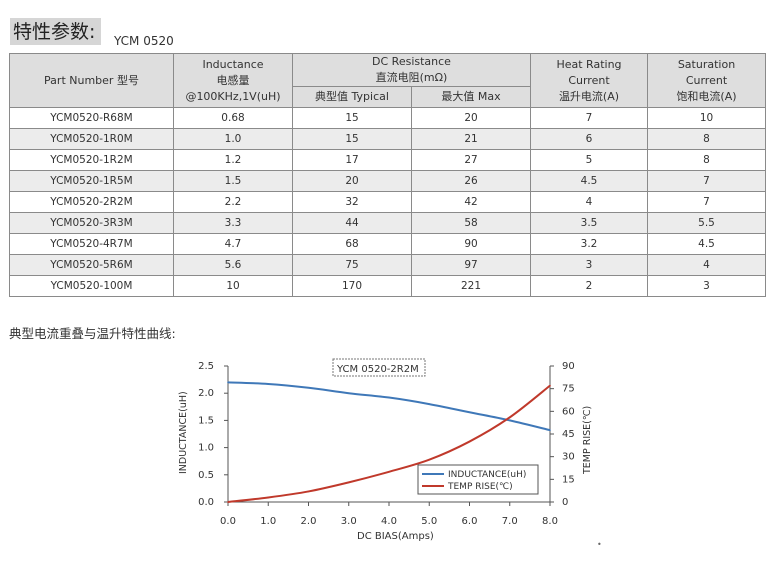  I want to click on y2-tick-label: 60, so click(568, 411).